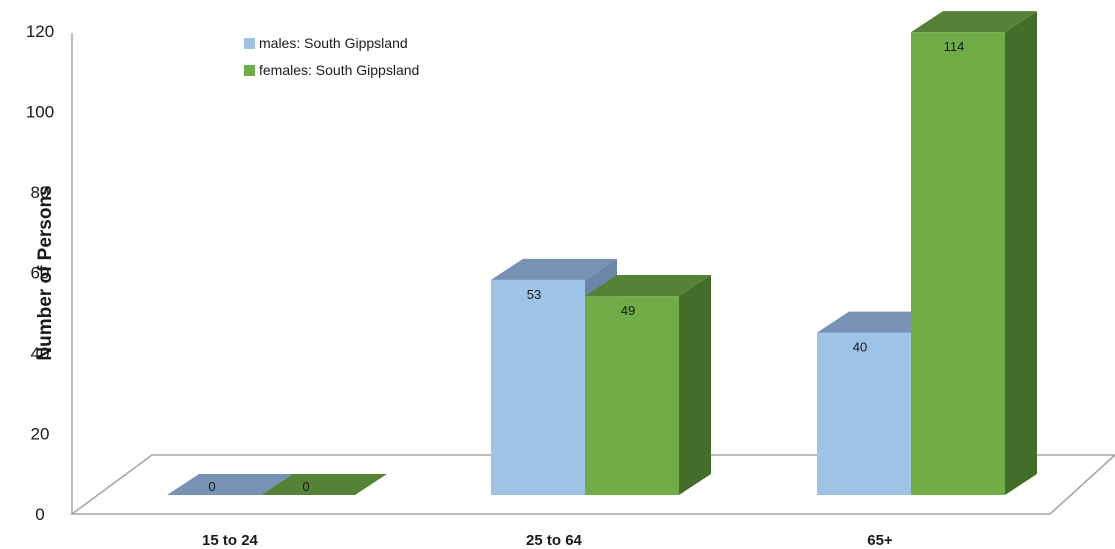 This screenshot has height=549, width=1115. I want to click on y-tick-label: 80, so click(40, 192).